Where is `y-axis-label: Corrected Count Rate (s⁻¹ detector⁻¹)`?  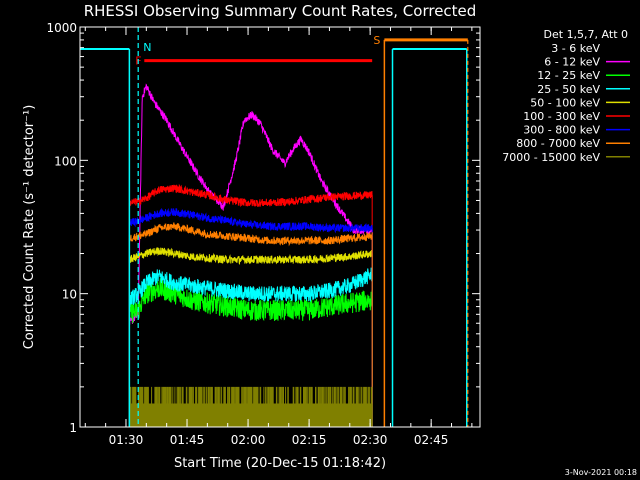
y-axis-label: Corrected Count Rate (s⁻¹ detector⁻¹) is located at coordinates (29, 227).